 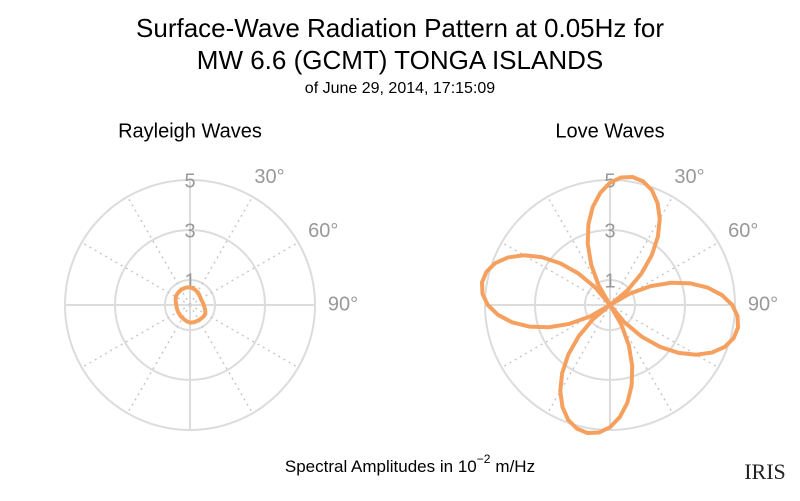 I want to click on logo: IRIS, so click(x=765, y=471).